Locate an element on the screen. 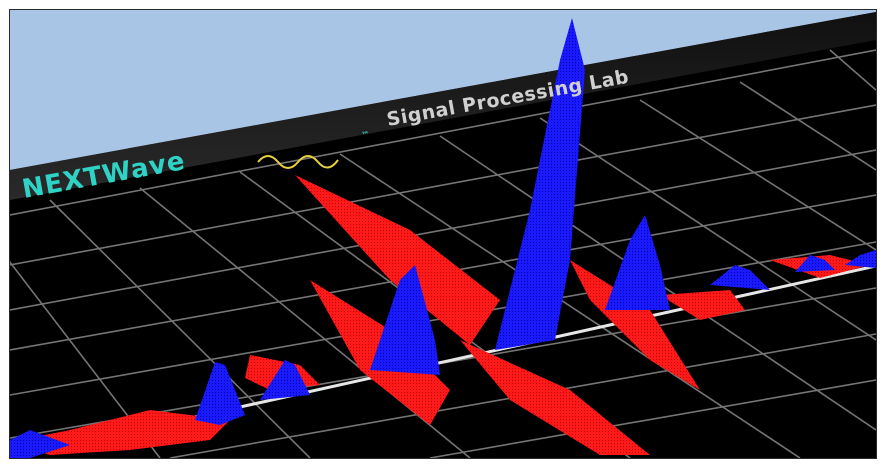 This screenshot has width=884, height=465. blue-peak-main is located at coordinates (540, 184).